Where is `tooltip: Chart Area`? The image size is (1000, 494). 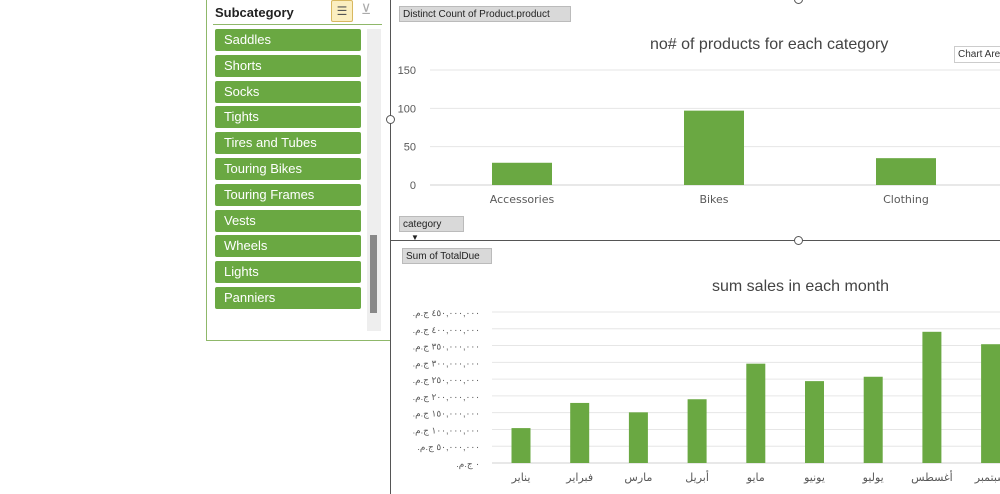 tooltip: Chart Area is located at coordinates (977, 54).